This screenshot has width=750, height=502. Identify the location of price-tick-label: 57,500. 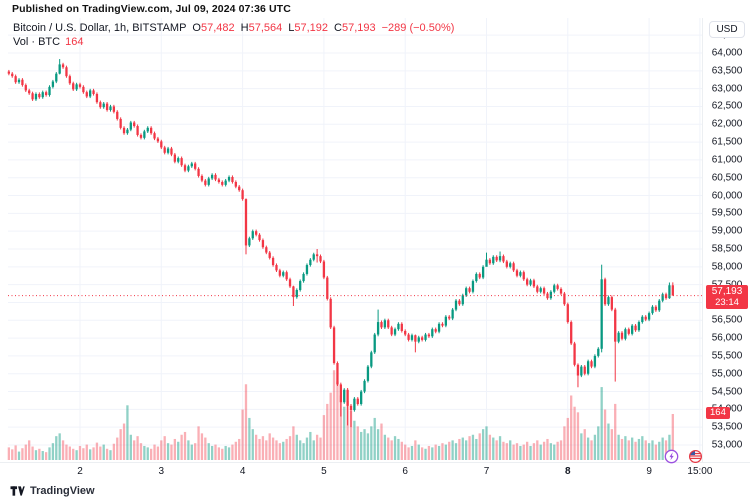
(726, 284).